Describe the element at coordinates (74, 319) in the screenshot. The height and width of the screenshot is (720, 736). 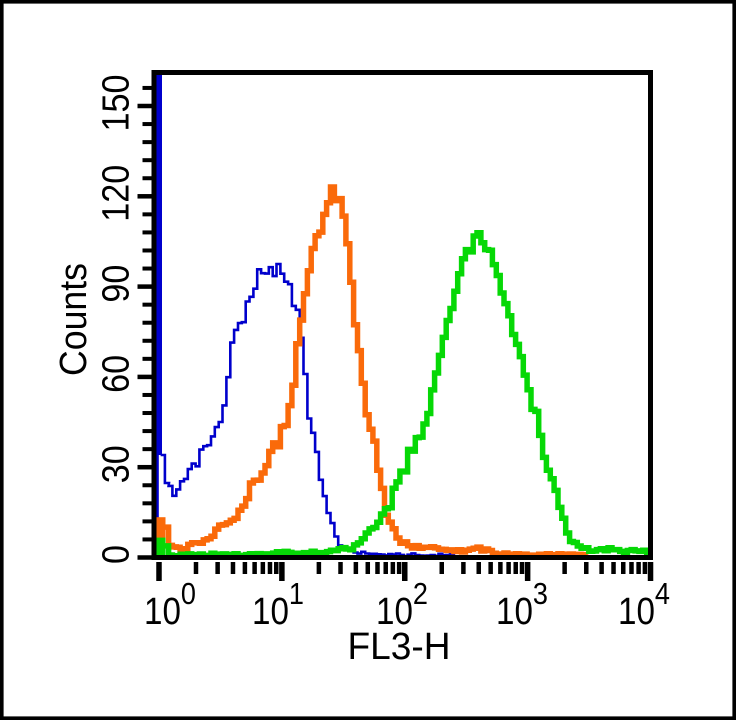
I see `svg-text: Counts` at that location.